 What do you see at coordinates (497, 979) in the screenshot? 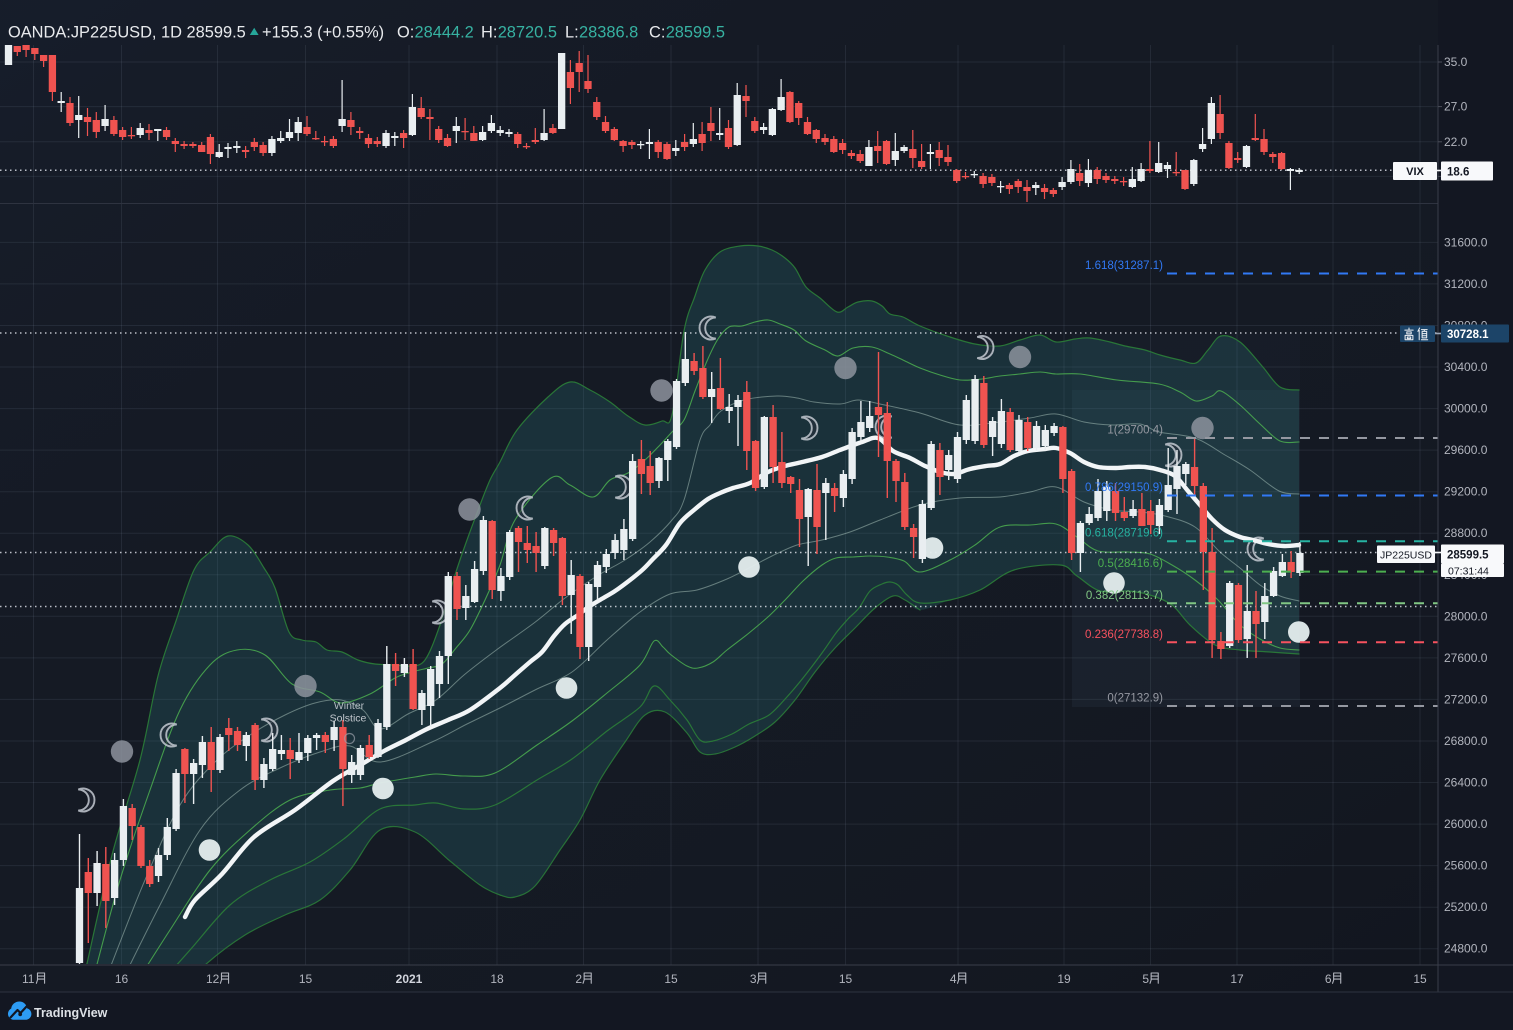
I see `svg-text: 18` at bounding box center [497, 979].